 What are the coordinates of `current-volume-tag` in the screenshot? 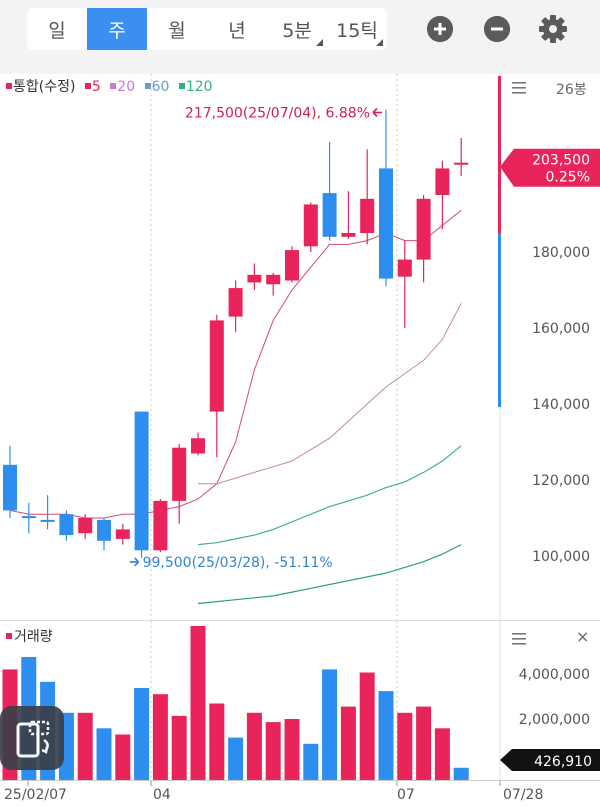 It's located at (550, 760).